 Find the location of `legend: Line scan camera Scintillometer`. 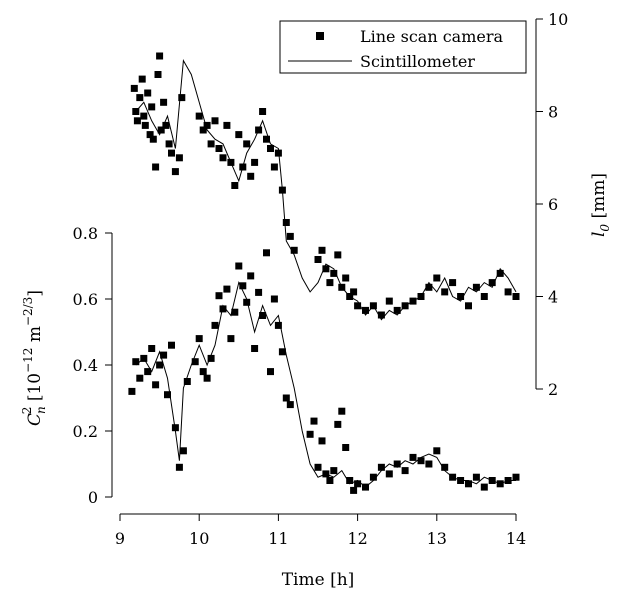

legend: Line scan camera Scintillometer is located at coordinates (403, 47).